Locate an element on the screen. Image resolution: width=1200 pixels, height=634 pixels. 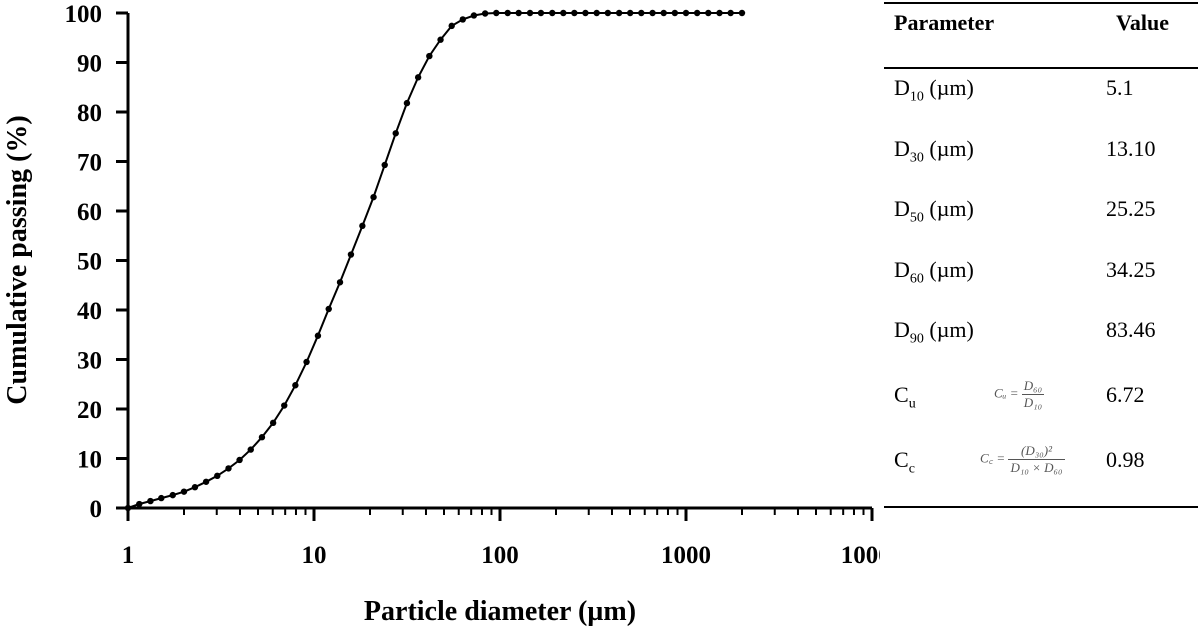
table-header-value: Value is located at coordinates (1142, 22).